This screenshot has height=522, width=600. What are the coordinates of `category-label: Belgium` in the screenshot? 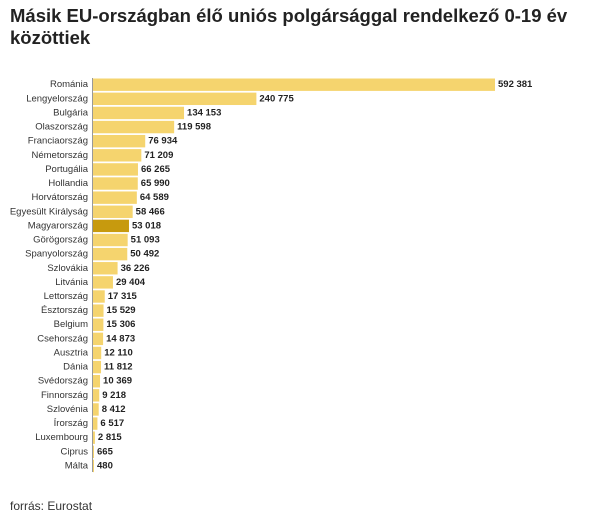 It's located at (71, 324).